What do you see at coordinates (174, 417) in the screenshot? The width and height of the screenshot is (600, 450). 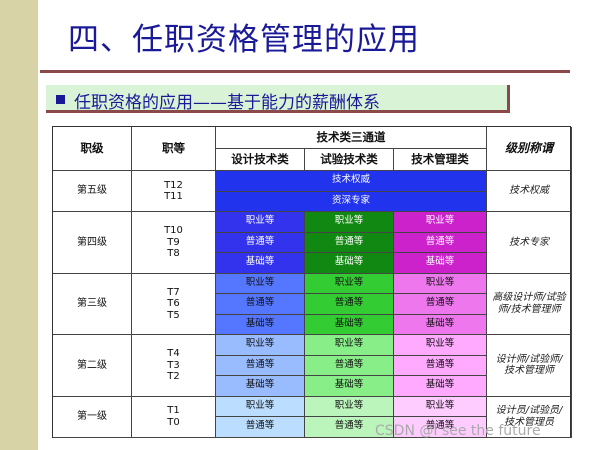 I see `level-grades: T1 T0` at bounding box center [174, 417].